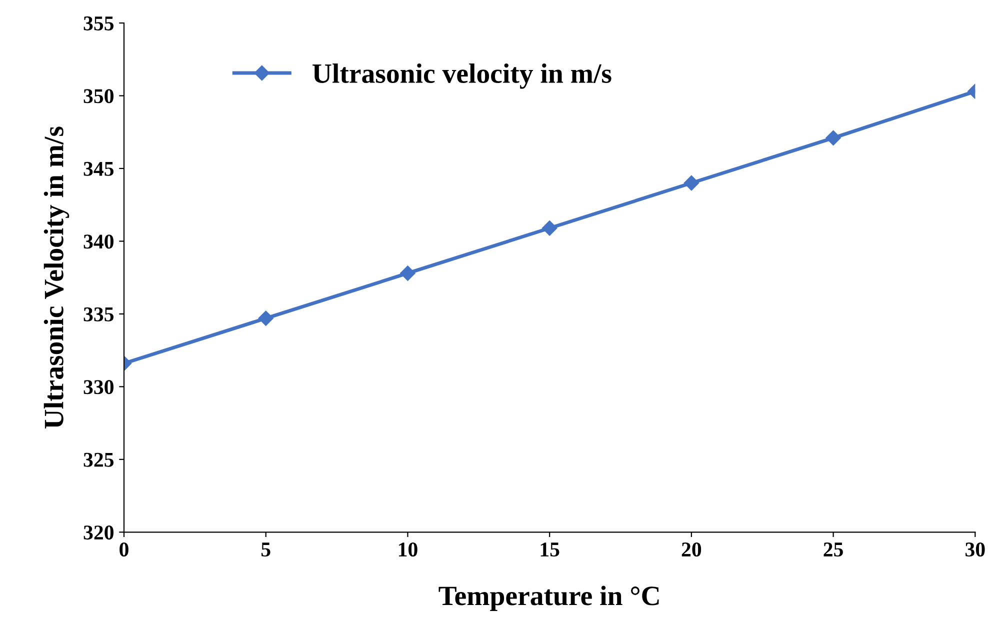  Describe the element at coordinates (833, 549) in the screenshot. I see `x-tick-label: 25` at that location.